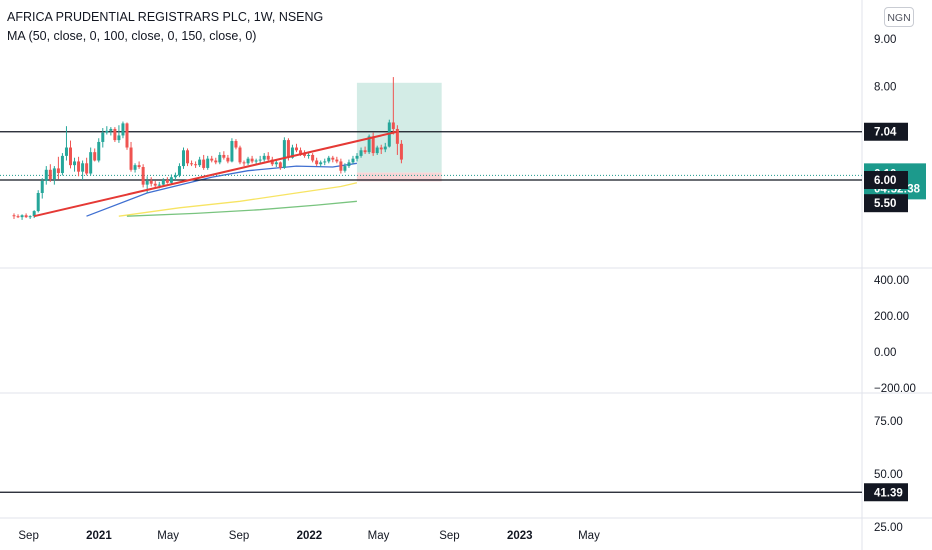 The image size is (932, 550). I want to click on oscillator-label-box, so click(886, 492).